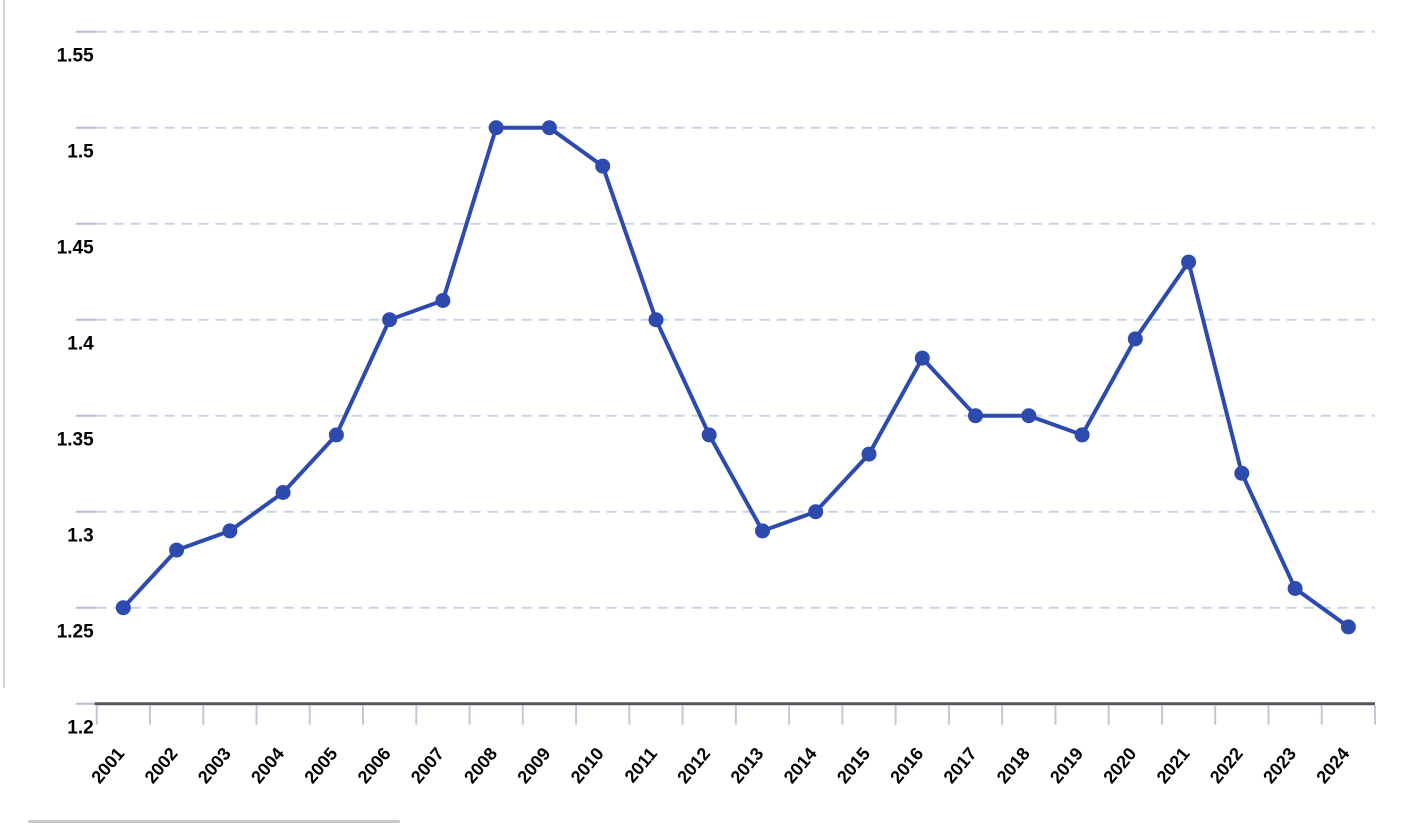 This screenshot has height=832, width=1414. What do you see at coordinates (427, 766) in the screenshot?
I see `x-axis-label: 2007` at bounding box center [427, 766].